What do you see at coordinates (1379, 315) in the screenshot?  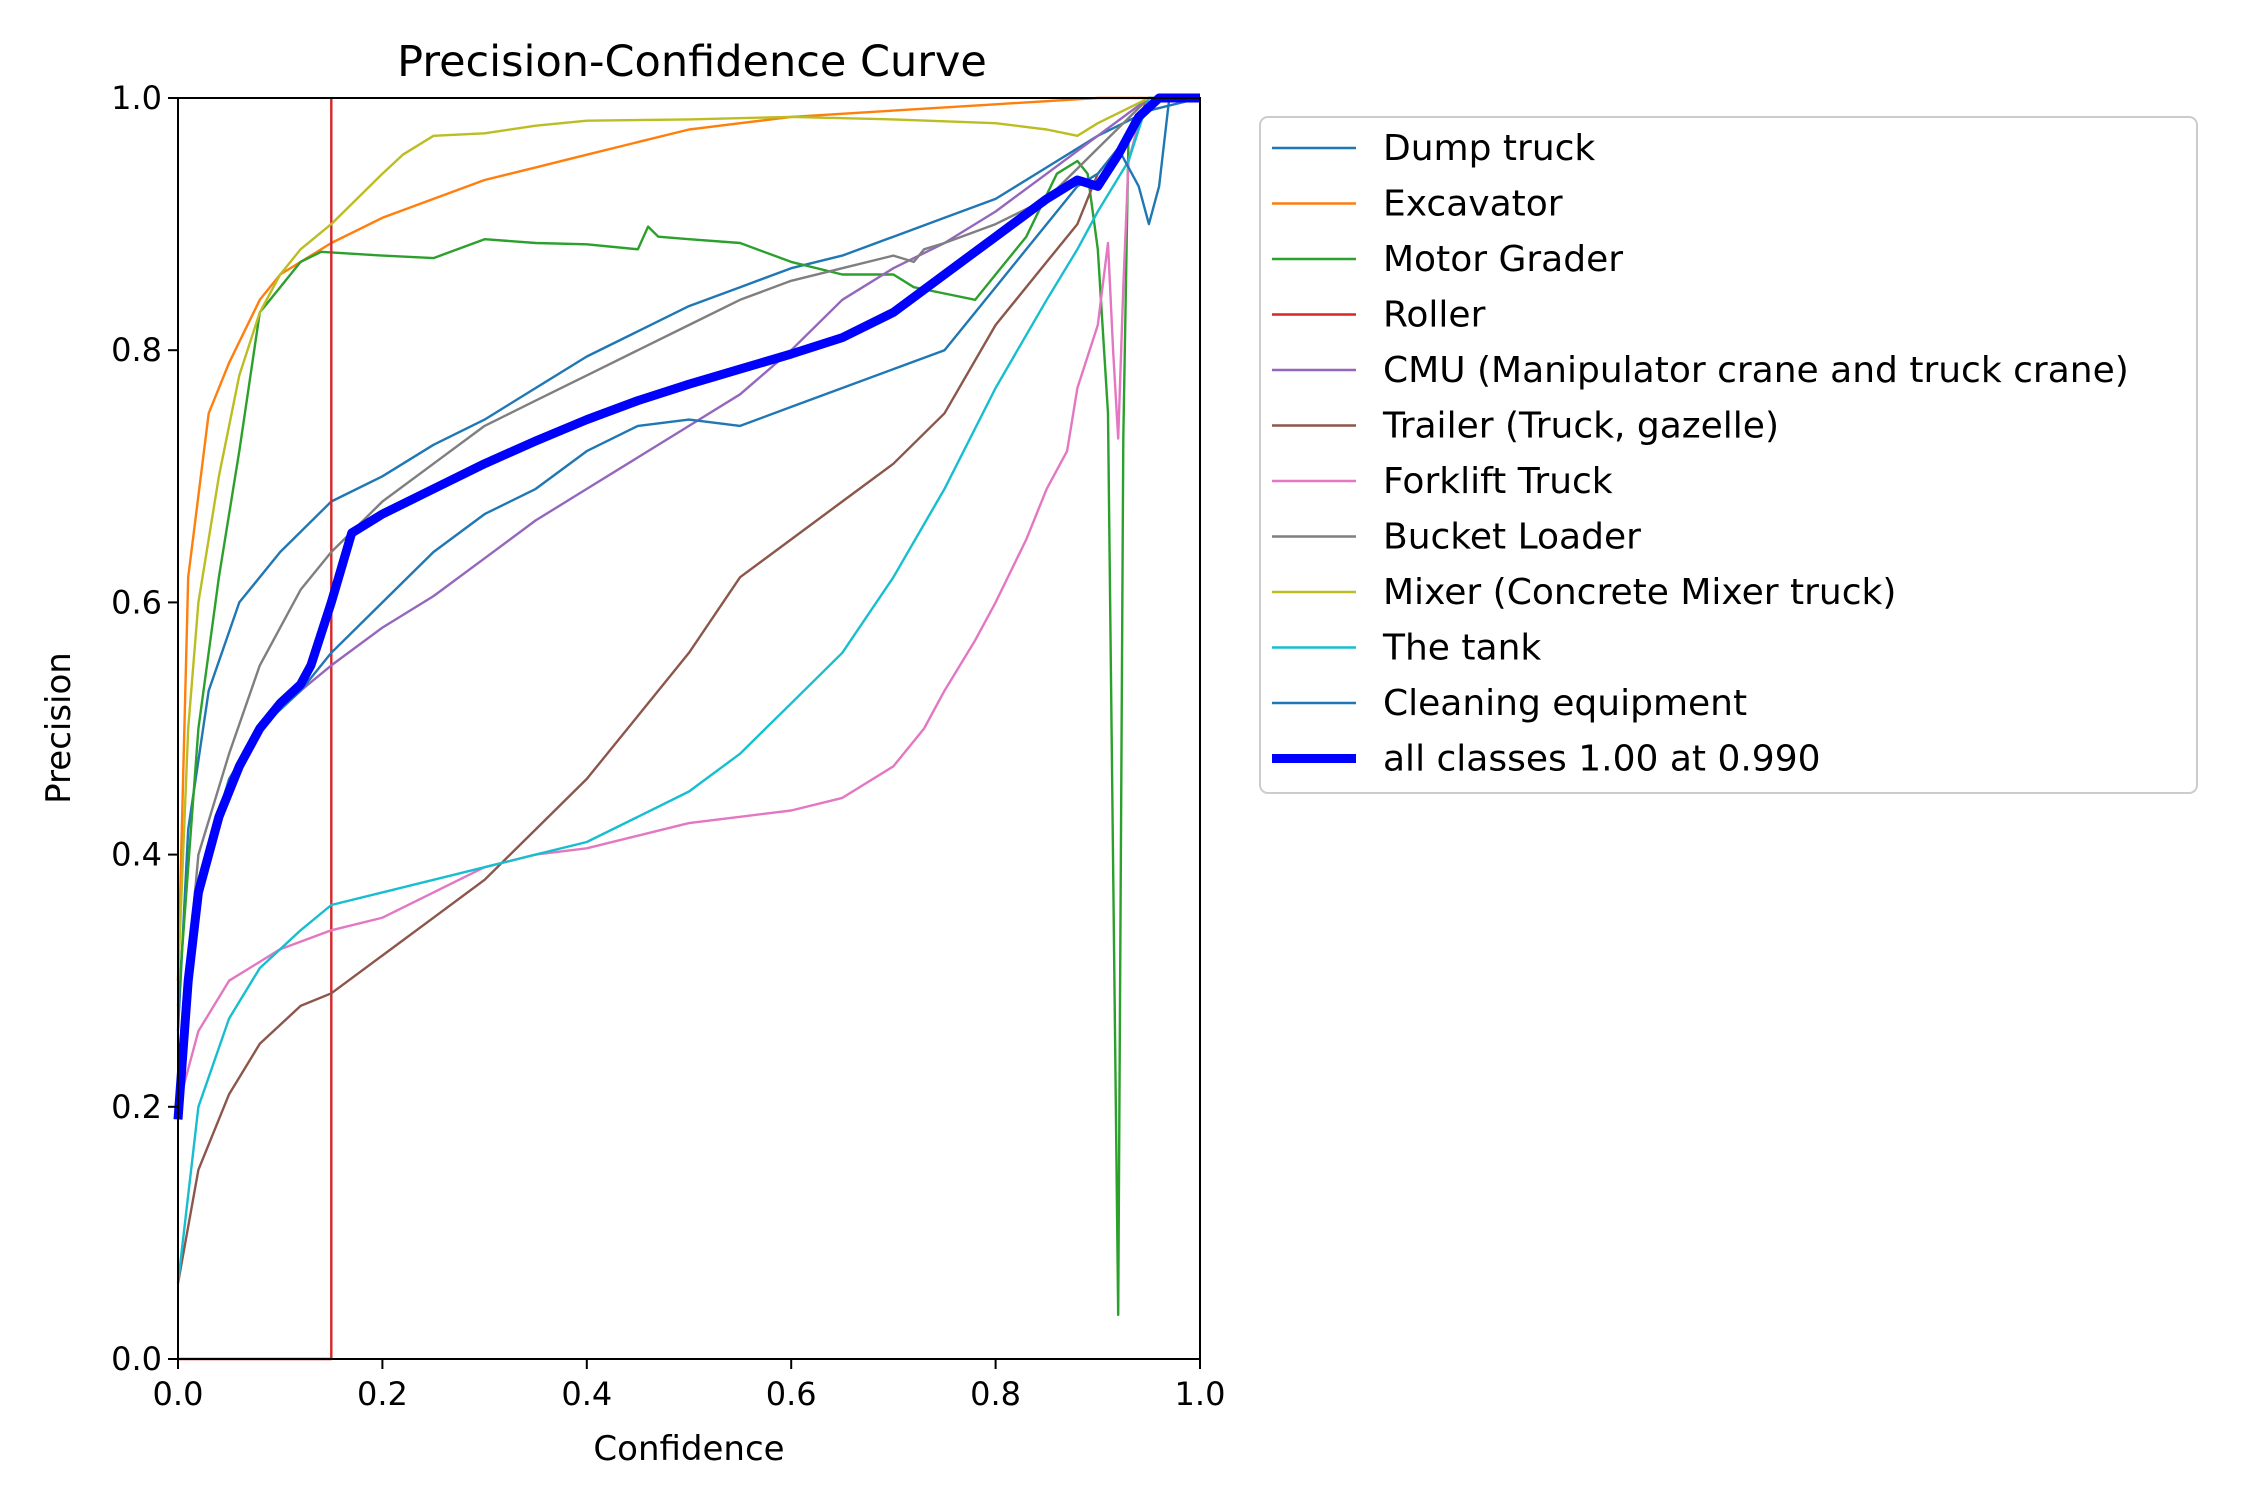 I see `legend-entry: Roller` at bounding box center [1379, 315].